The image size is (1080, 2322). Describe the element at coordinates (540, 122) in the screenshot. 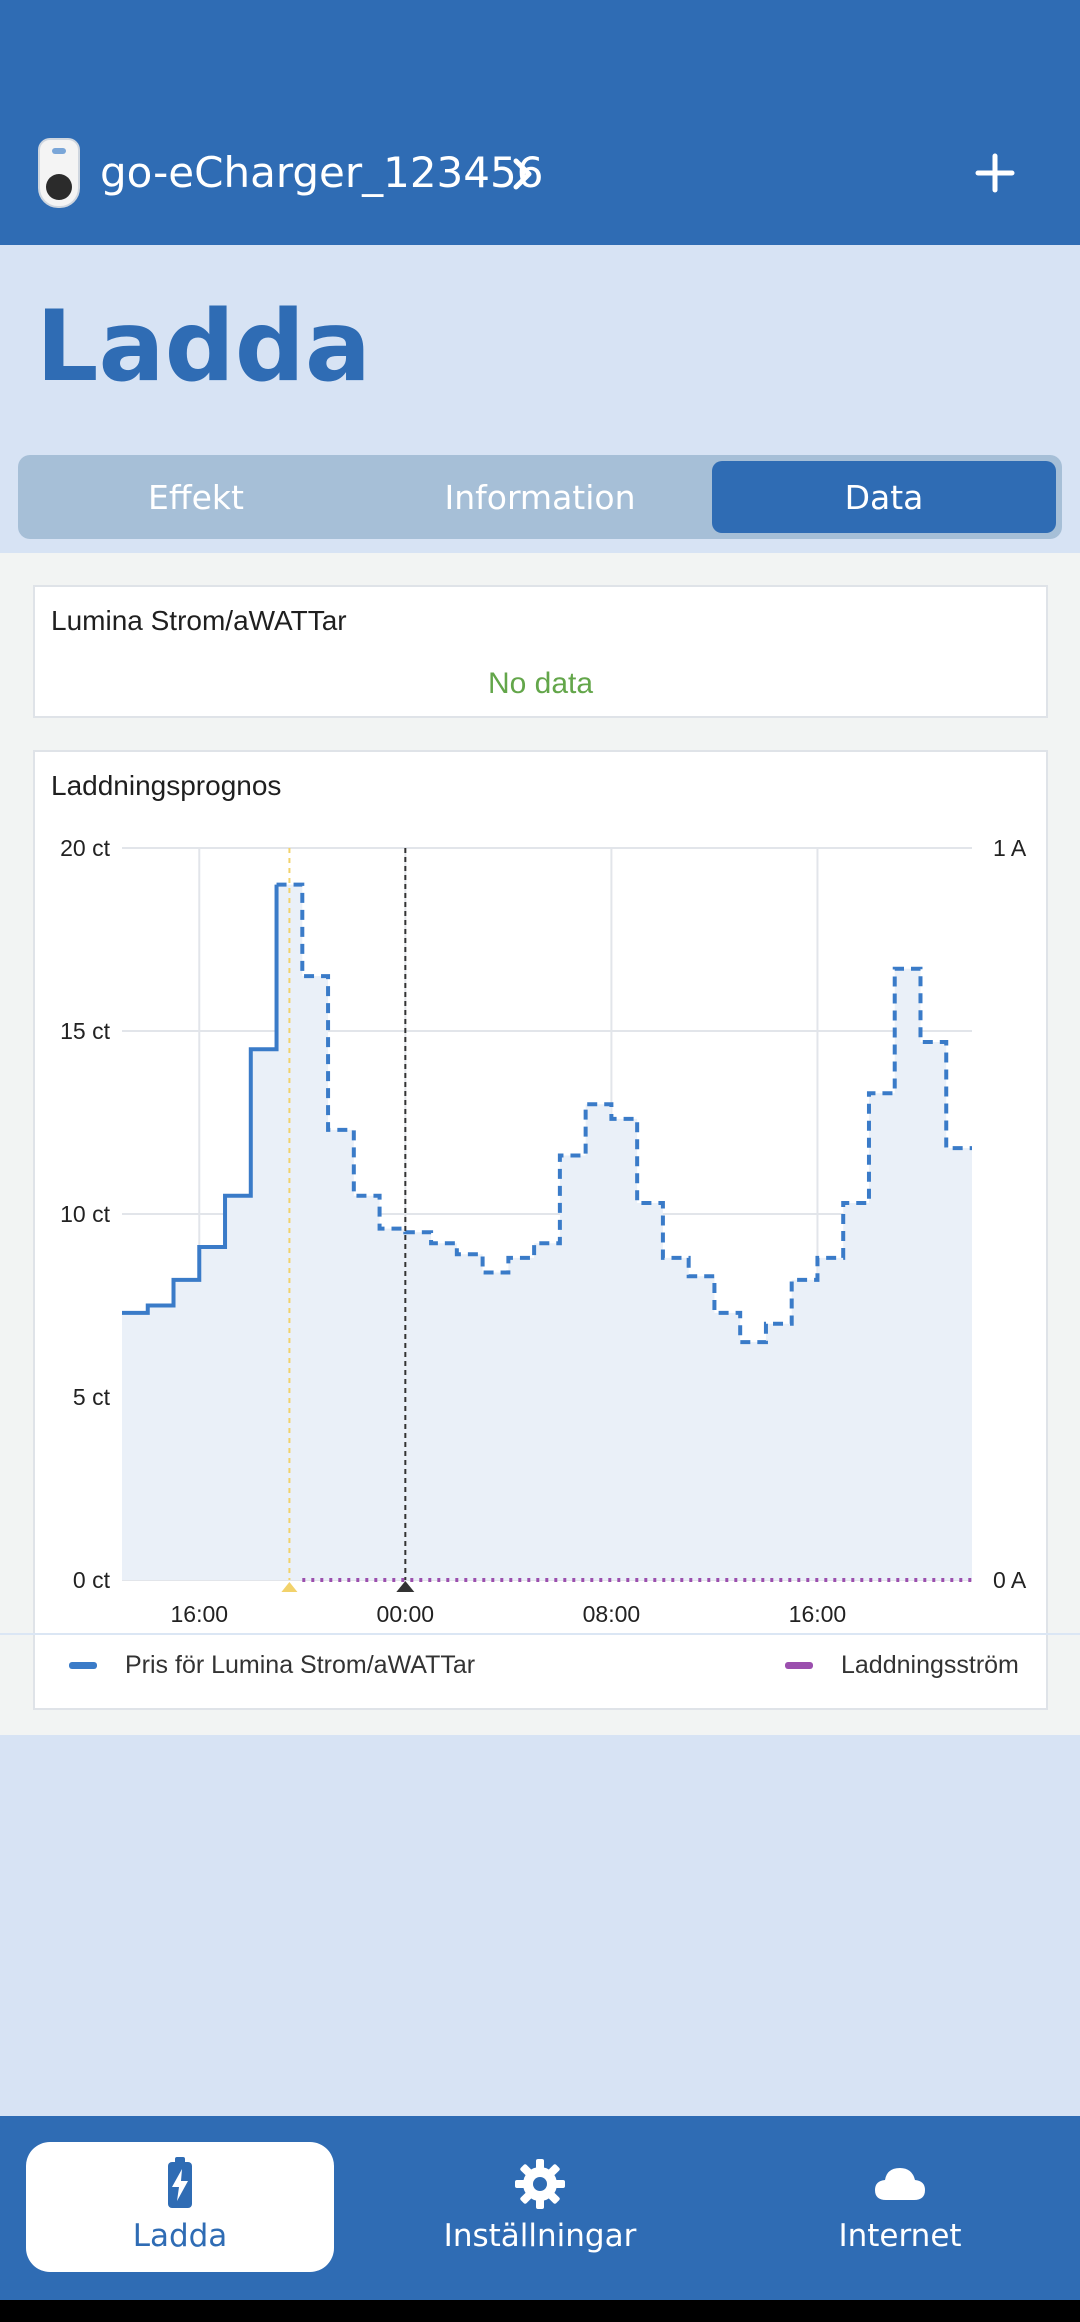

I see `app-bar: go-eCharger_123456` at that location.